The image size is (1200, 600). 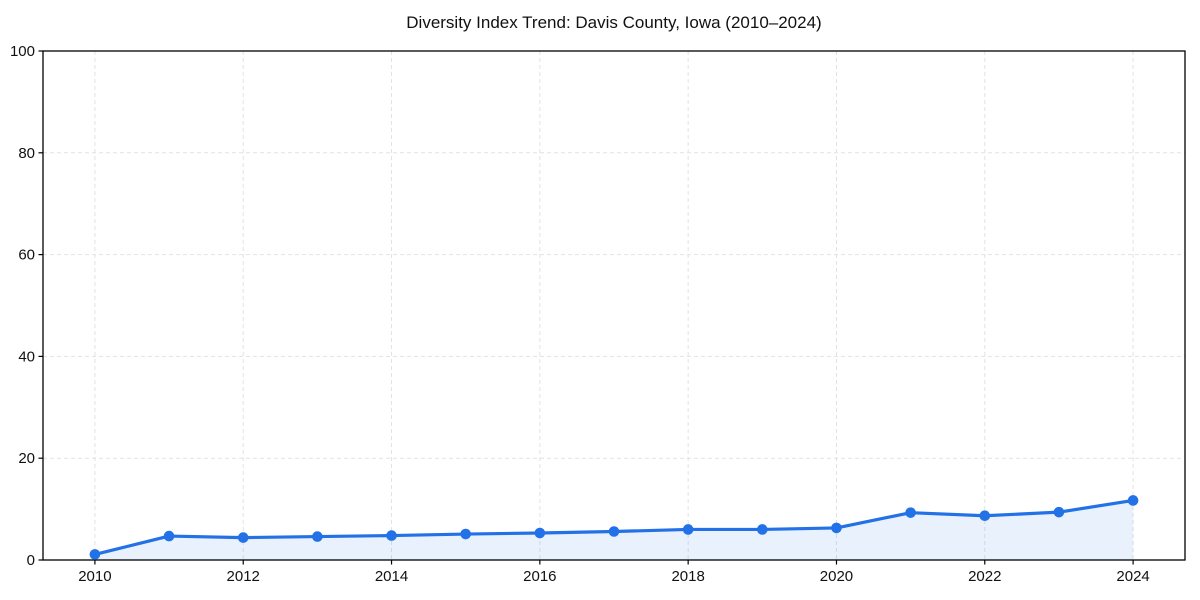 I want to click on y-tick-label: 0, so click(x=31, y=560).